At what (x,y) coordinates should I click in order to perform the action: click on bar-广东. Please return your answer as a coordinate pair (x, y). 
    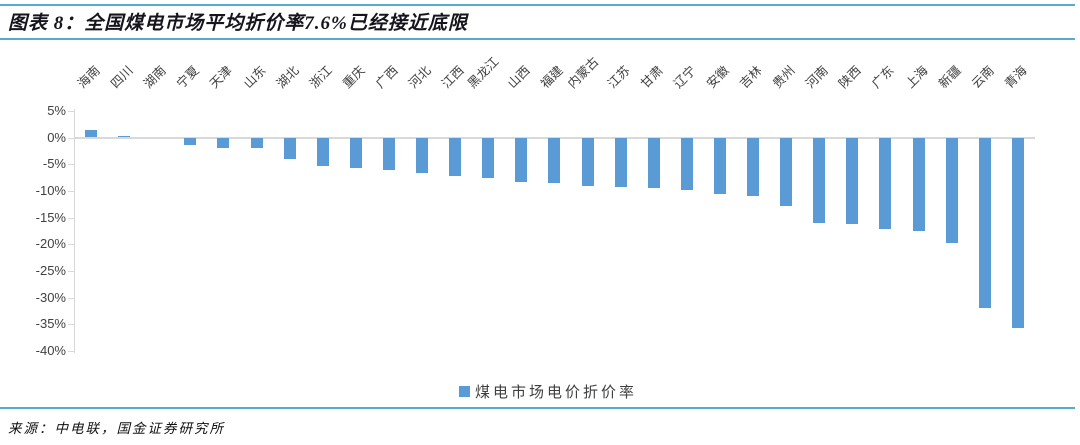
    Looking at the image, I should click on (885, 183).